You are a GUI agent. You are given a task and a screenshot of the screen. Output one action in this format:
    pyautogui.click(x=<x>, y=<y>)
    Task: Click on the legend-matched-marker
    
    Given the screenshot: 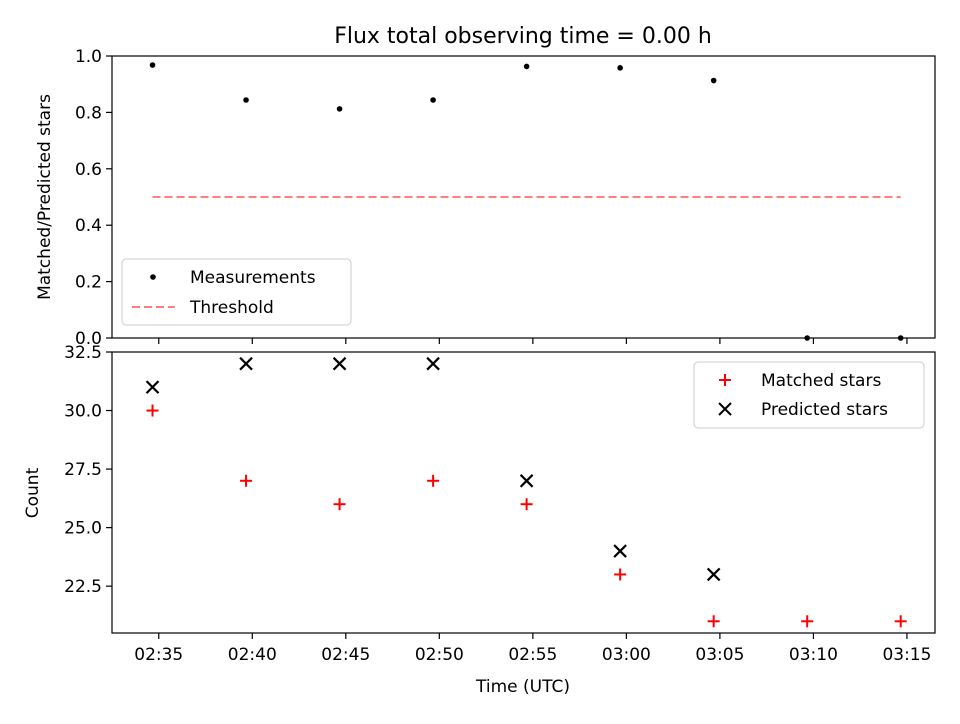 What is the action you would take?
    pyautogui.click(x=725, y=380)
    